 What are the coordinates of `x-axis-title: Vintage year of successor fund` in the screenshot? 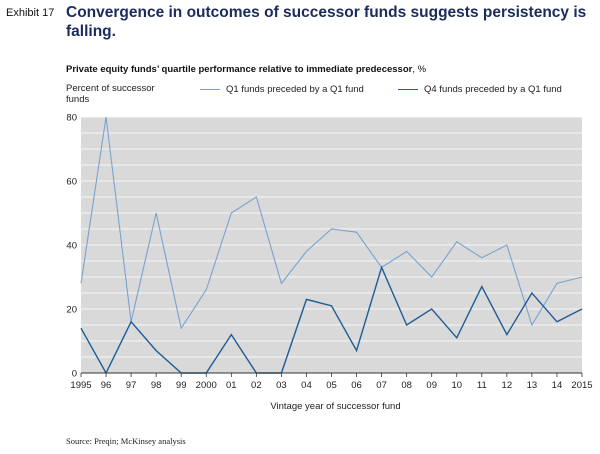 It's located at (335, 406).